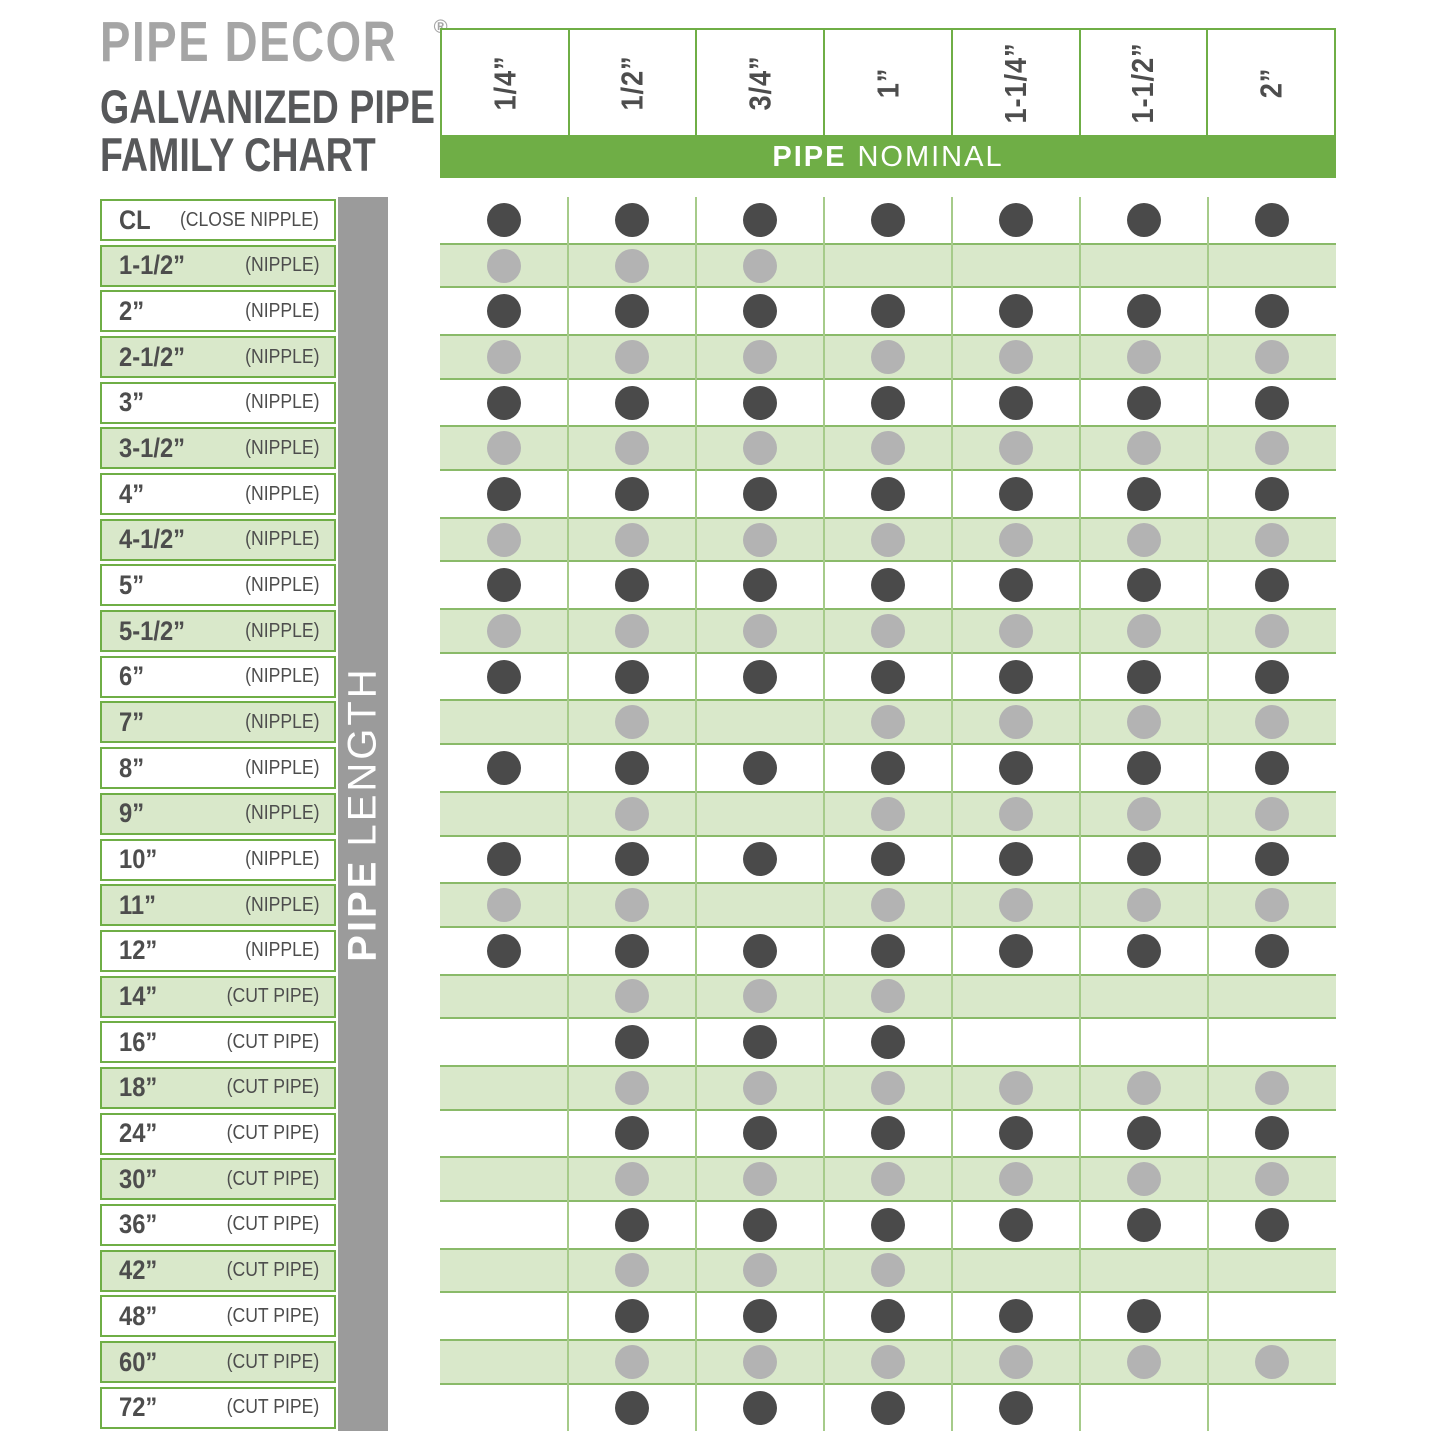 The image size is (1445, 1445). I want to click on row-length-label: 5”, so click(132, 584).